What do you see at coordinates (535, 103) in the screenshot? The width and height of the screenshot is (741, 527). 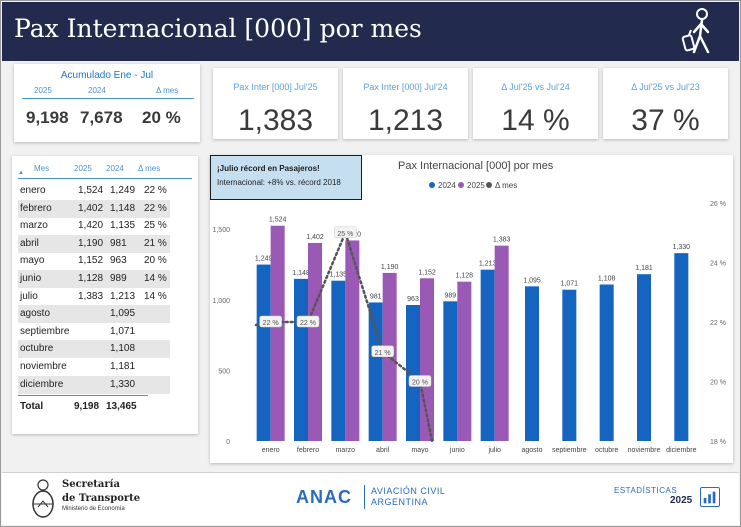 I see `kpi-card-delta-jul24: Δ Jul'25 vs Jul'24 14 %` at bounding box center [535, 103].